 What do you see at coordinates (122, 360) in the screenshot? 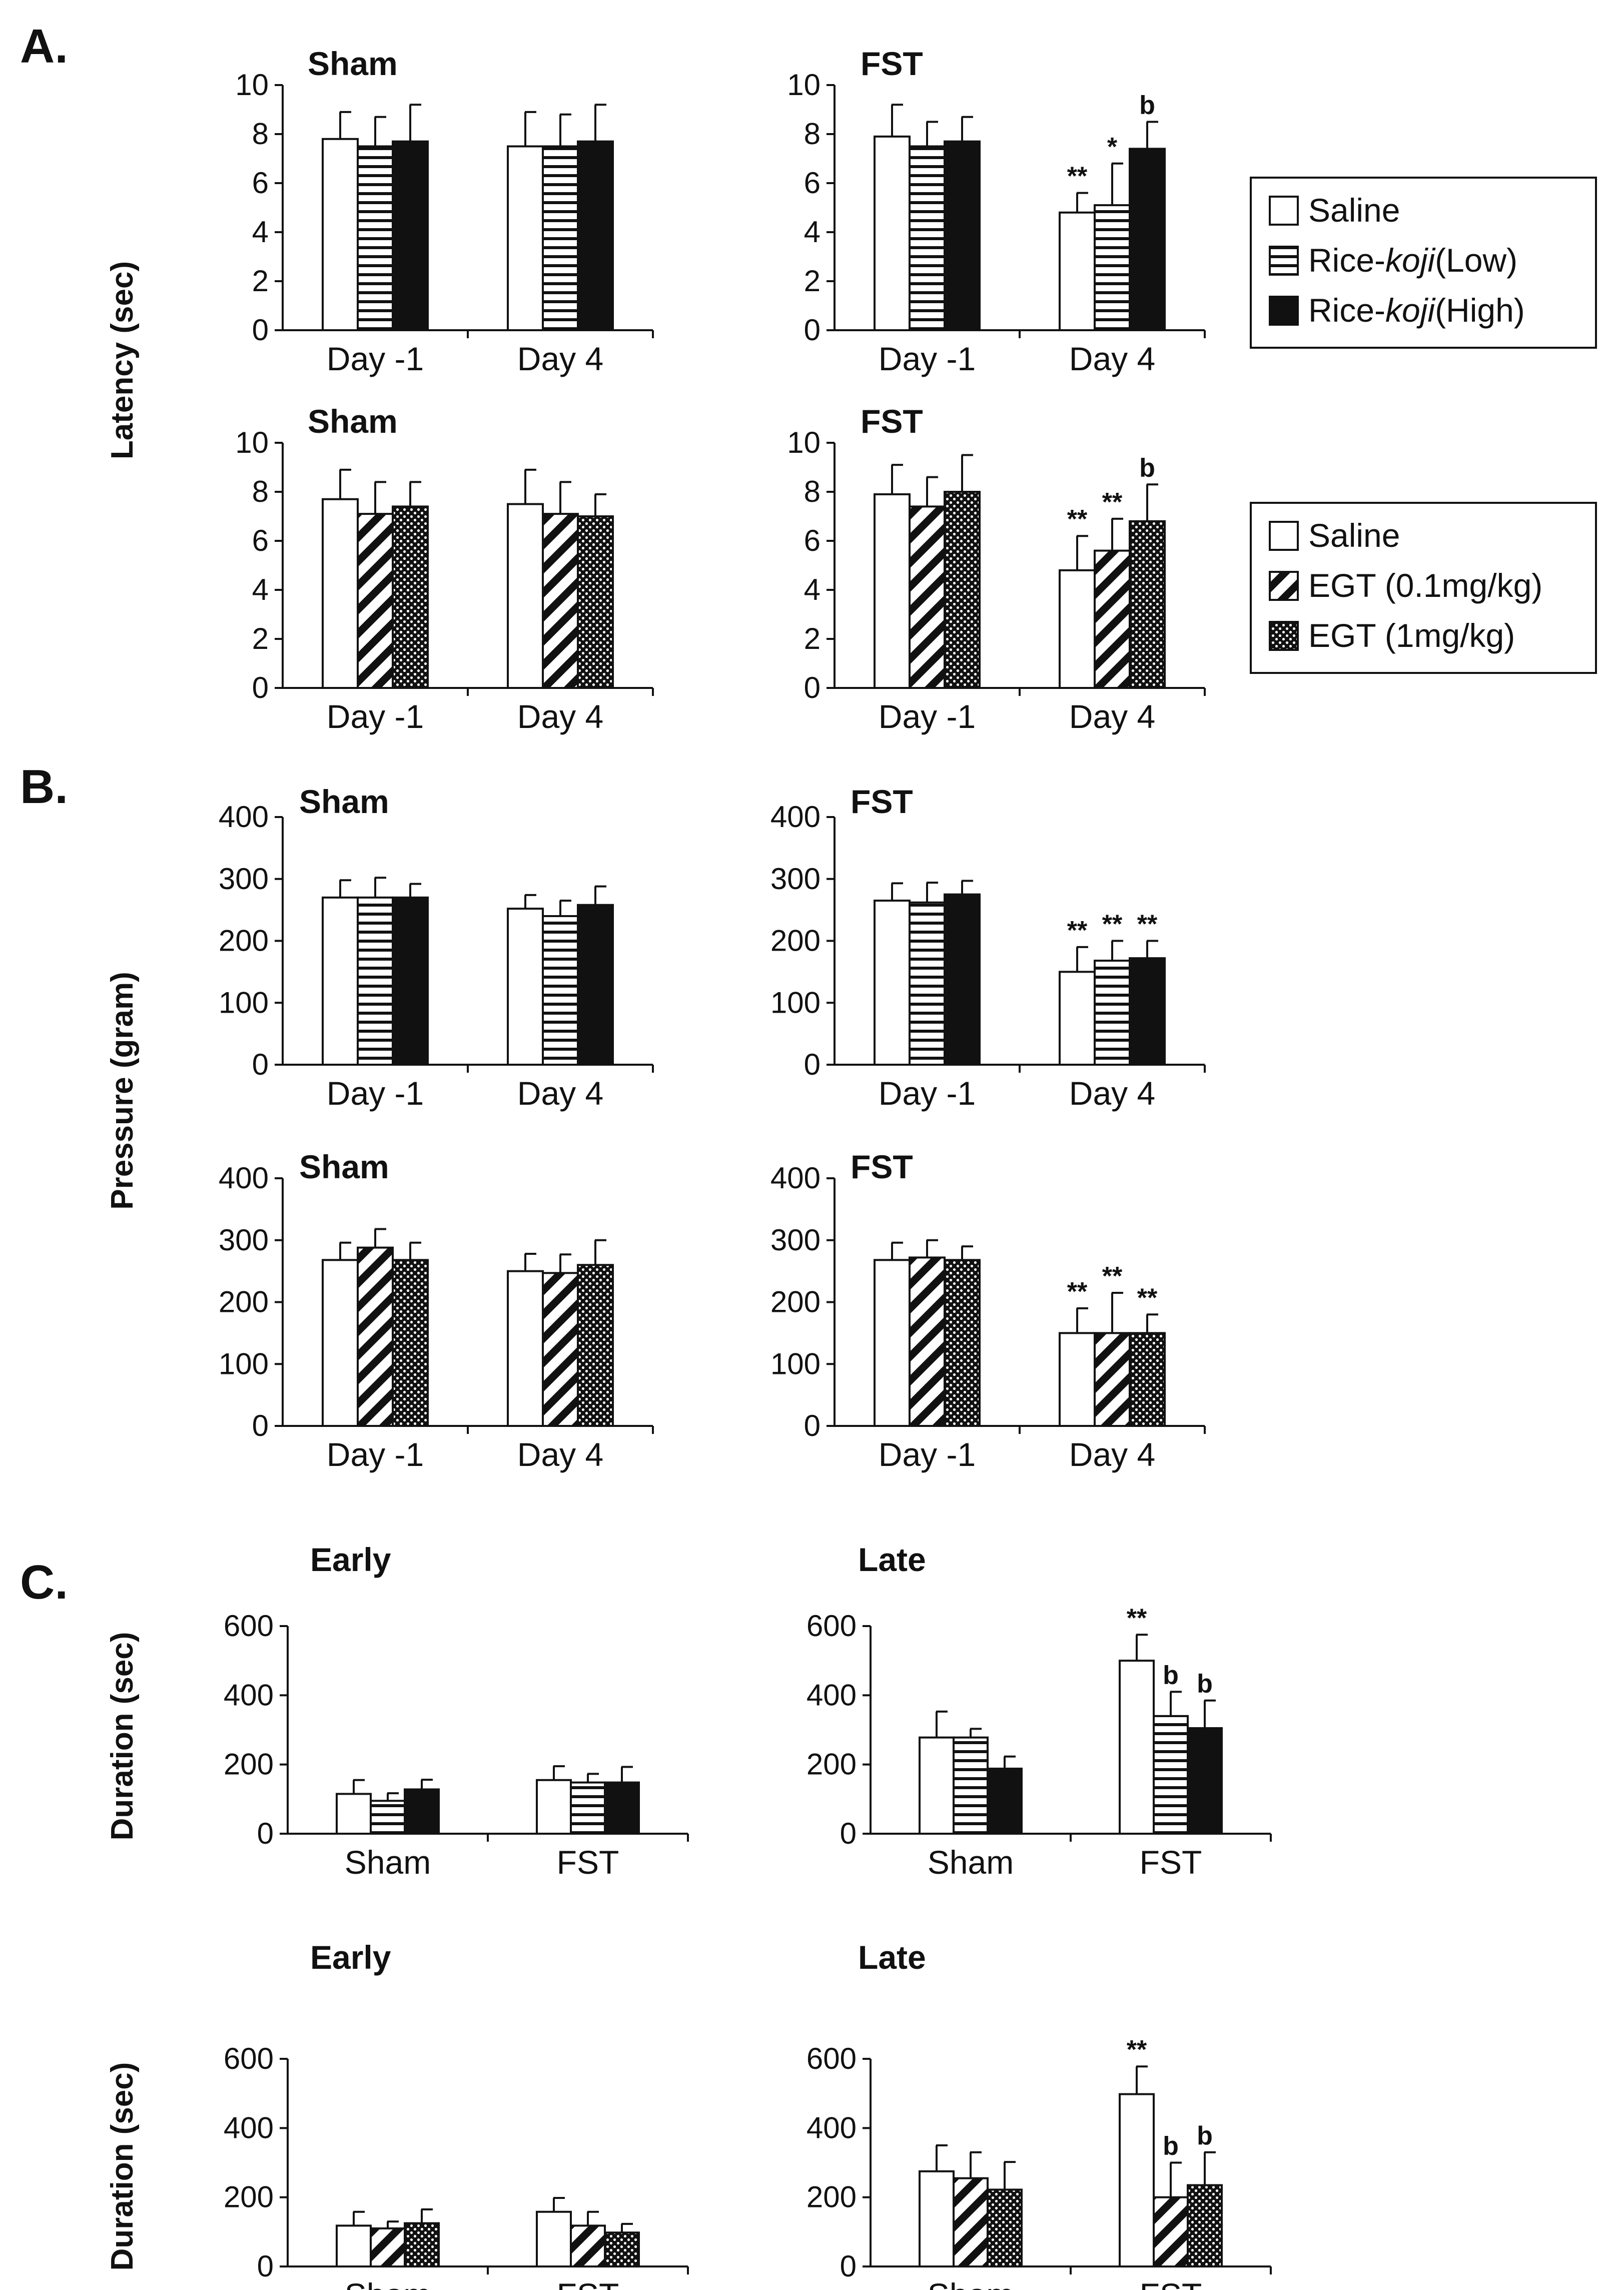
I see `y-axis-label-latency: Latency (sec)` at bounding box center [122, 360].